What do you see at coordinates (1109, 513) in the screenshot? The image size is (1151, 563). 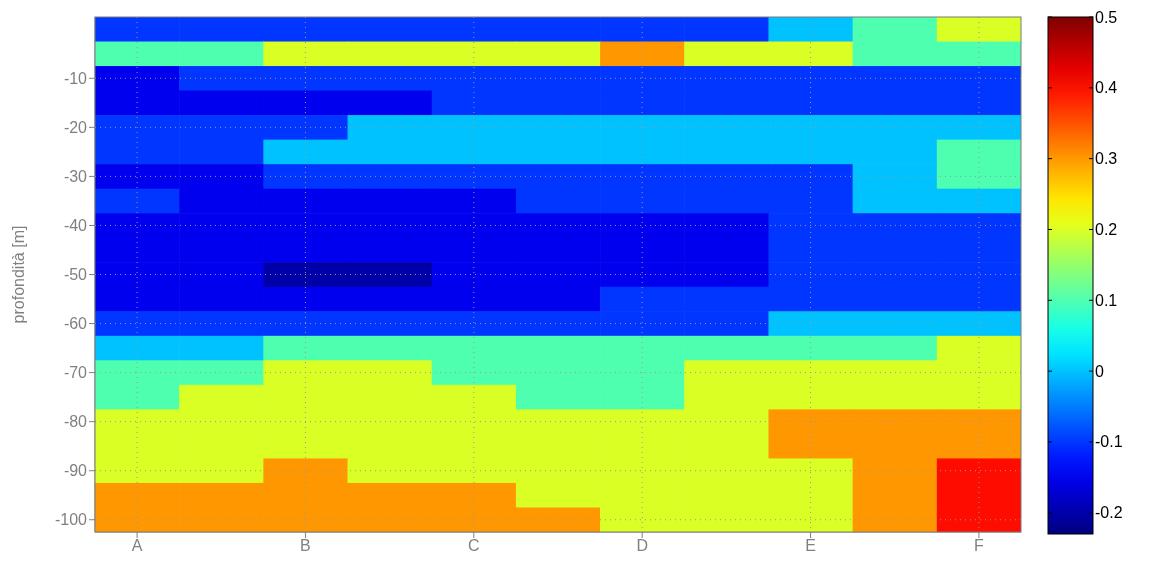 I see `color-bar-label: -0.2` at bounding box center [1109, 513].